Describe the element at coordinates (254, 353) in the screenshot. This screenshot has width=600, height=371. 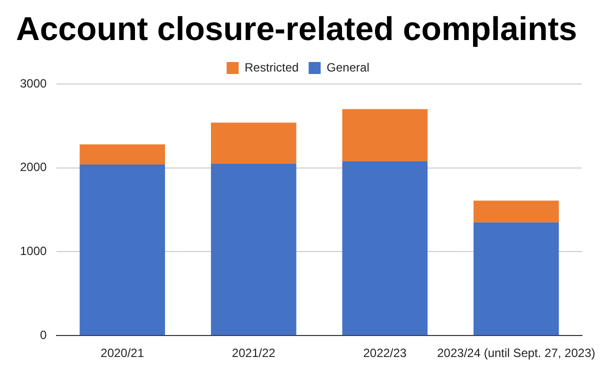
I see `x-tick-label: 2021/22` at that location.